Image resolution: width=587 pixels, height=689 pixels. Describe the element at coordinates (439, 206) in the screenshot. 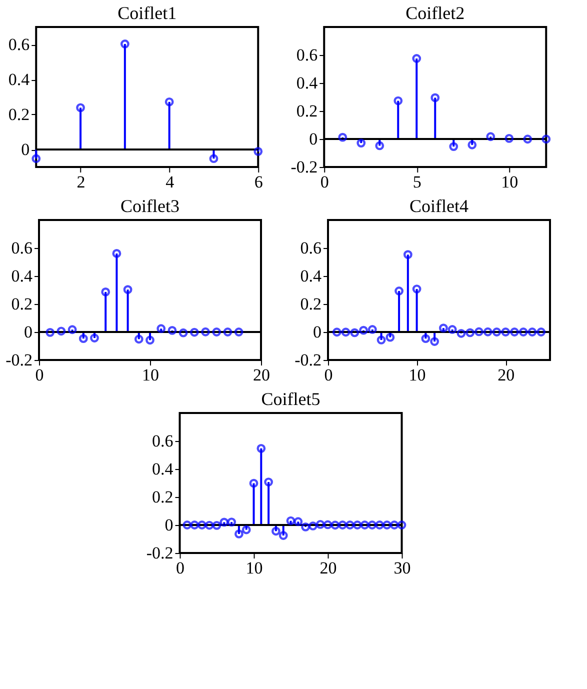

I see `chart-title: Coiflet4` at that location.